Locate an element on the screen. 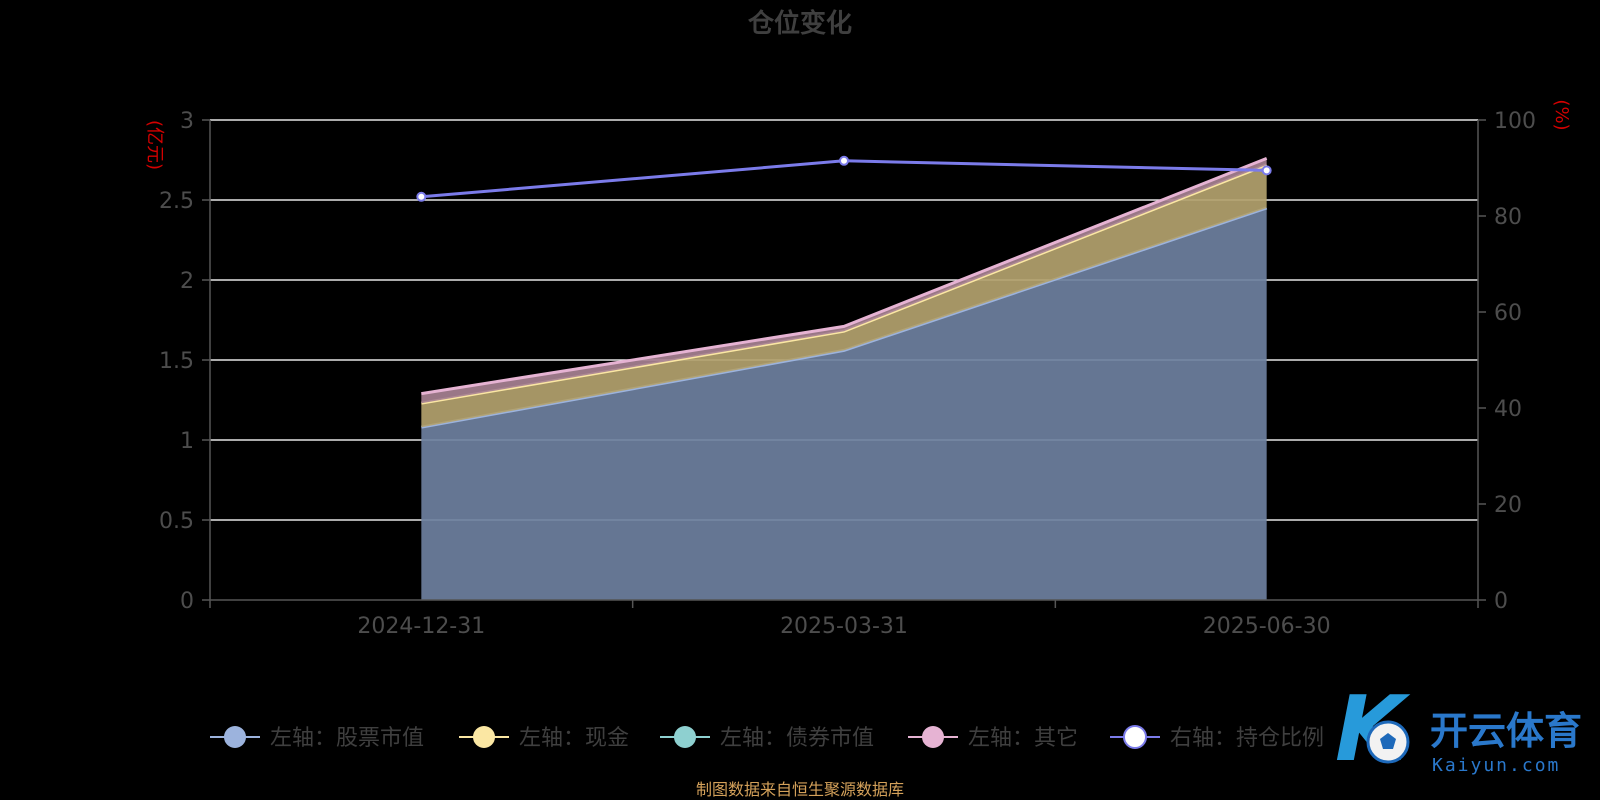 Image resolution: width=1600 pixels, height=800 pixels. legend-item: 左轴：其它 is located at coordinates (993, 738).